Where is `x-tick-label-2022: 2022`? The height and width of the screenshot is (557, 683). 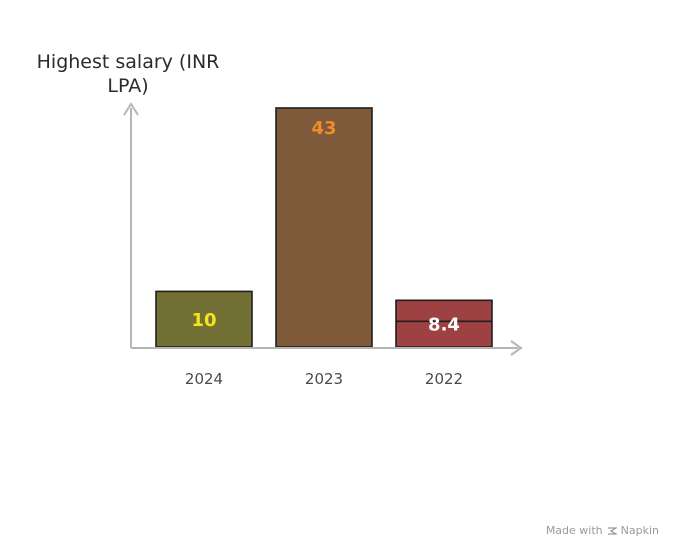 x-tick-label-2022: 2022 is located at coordinates (444, 379).